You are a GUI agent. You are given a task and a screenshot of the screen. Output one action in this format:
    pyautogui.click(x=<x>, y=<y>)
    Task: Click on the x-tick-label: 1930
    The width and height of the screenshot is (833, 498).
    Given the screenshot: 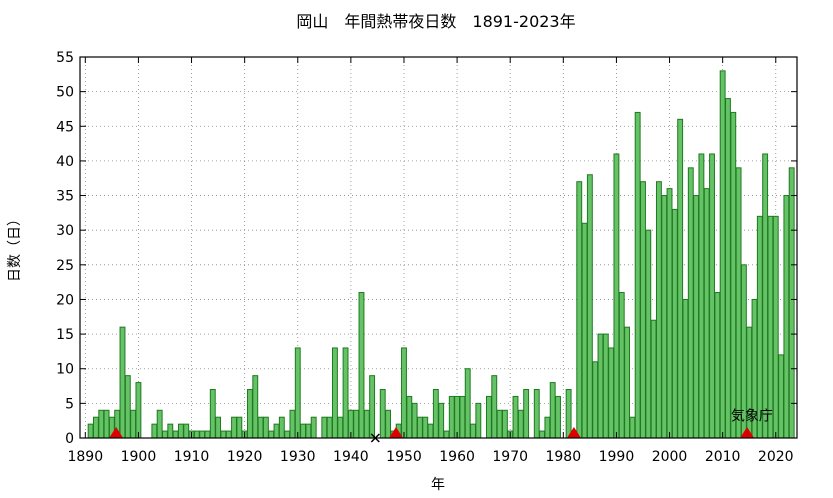 What is the action you would take?
    pyautogui.click(x=298, y=457)
    